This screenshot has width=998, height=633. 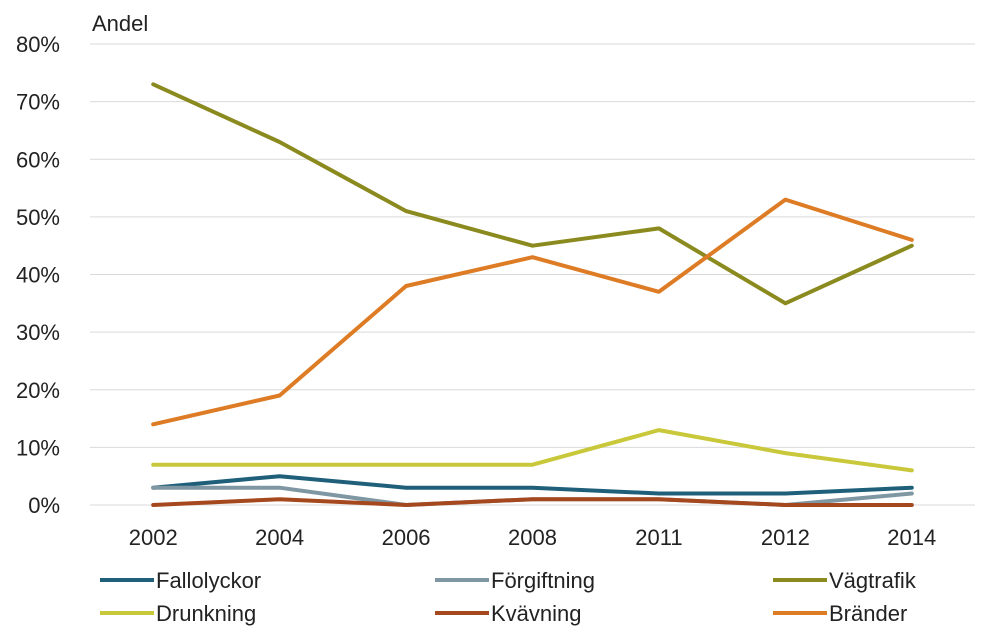 What do you see at coordinates (785, 537) in the screenshot?
I see `x-tick-label: 2012` at bounding box center [785, 537].